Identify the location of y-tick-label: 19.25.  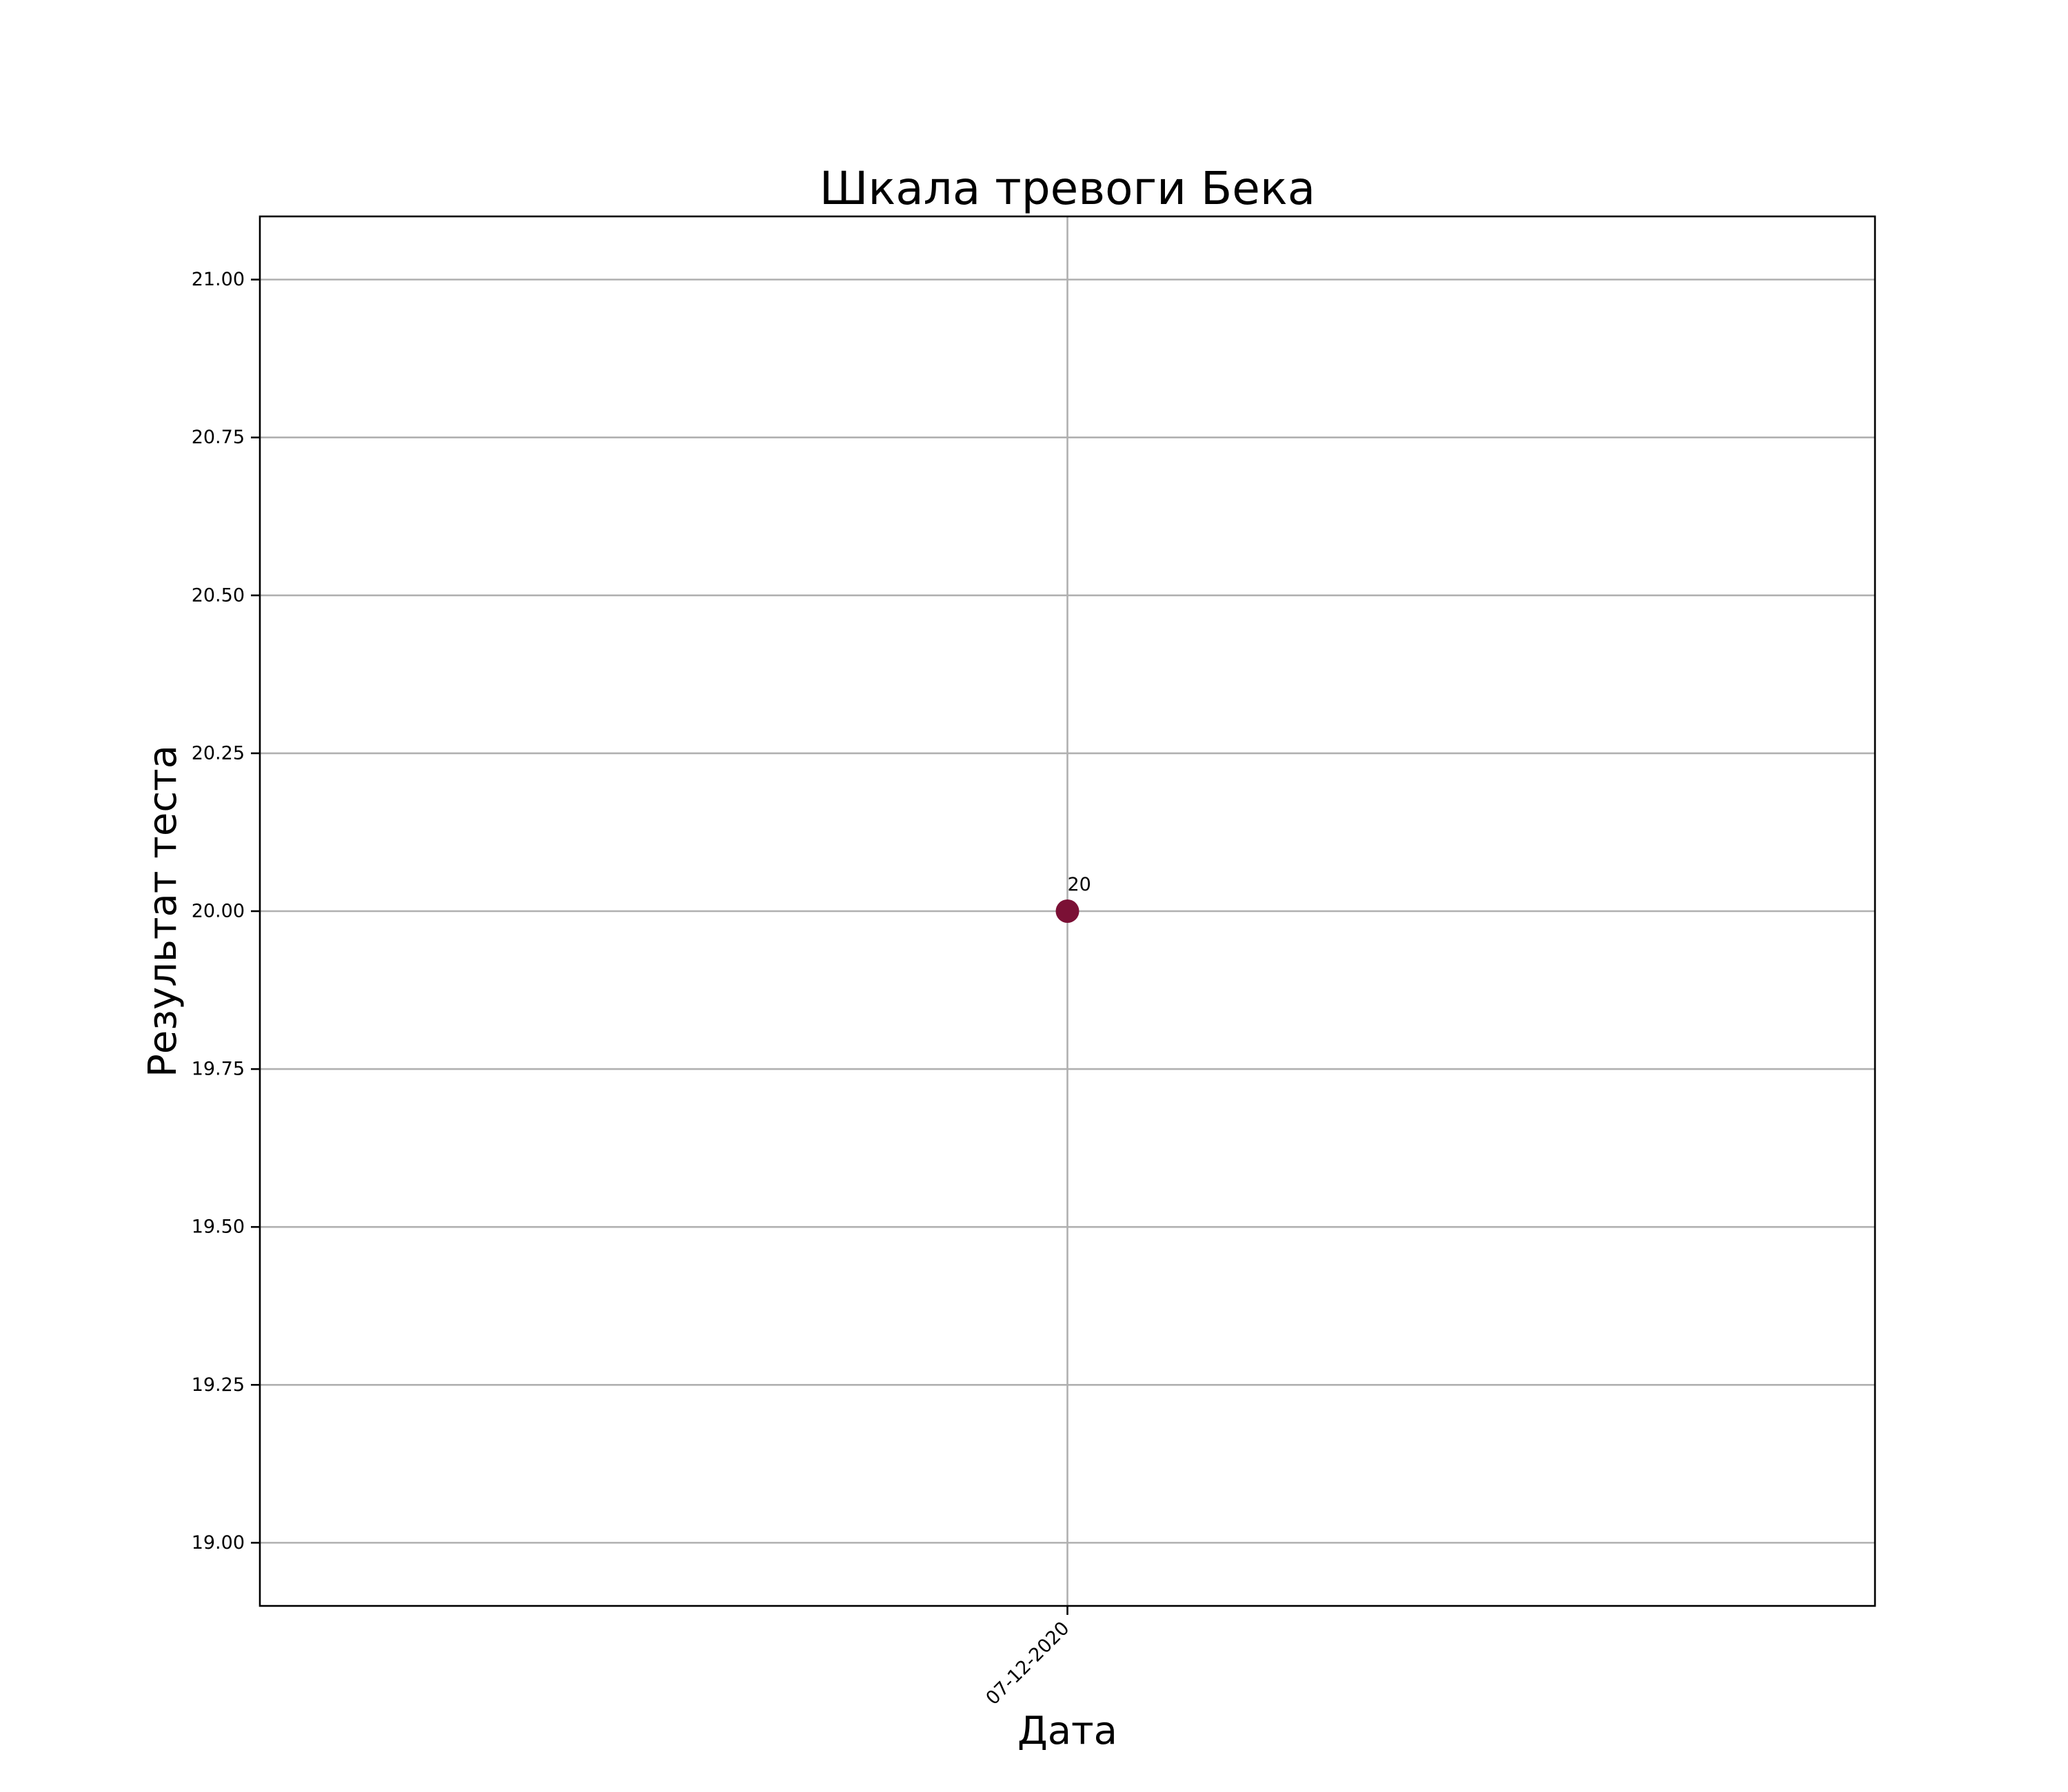
(218, 1385).